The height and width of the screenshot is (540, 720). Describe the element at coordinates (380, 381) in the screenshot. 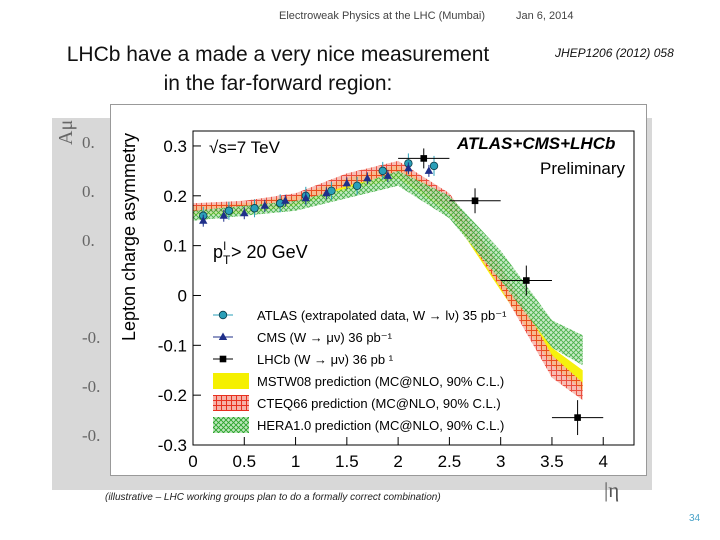

I see `legend-label: MSTW08 prediction (MC@NLO, 90% C.L.)` at that location.